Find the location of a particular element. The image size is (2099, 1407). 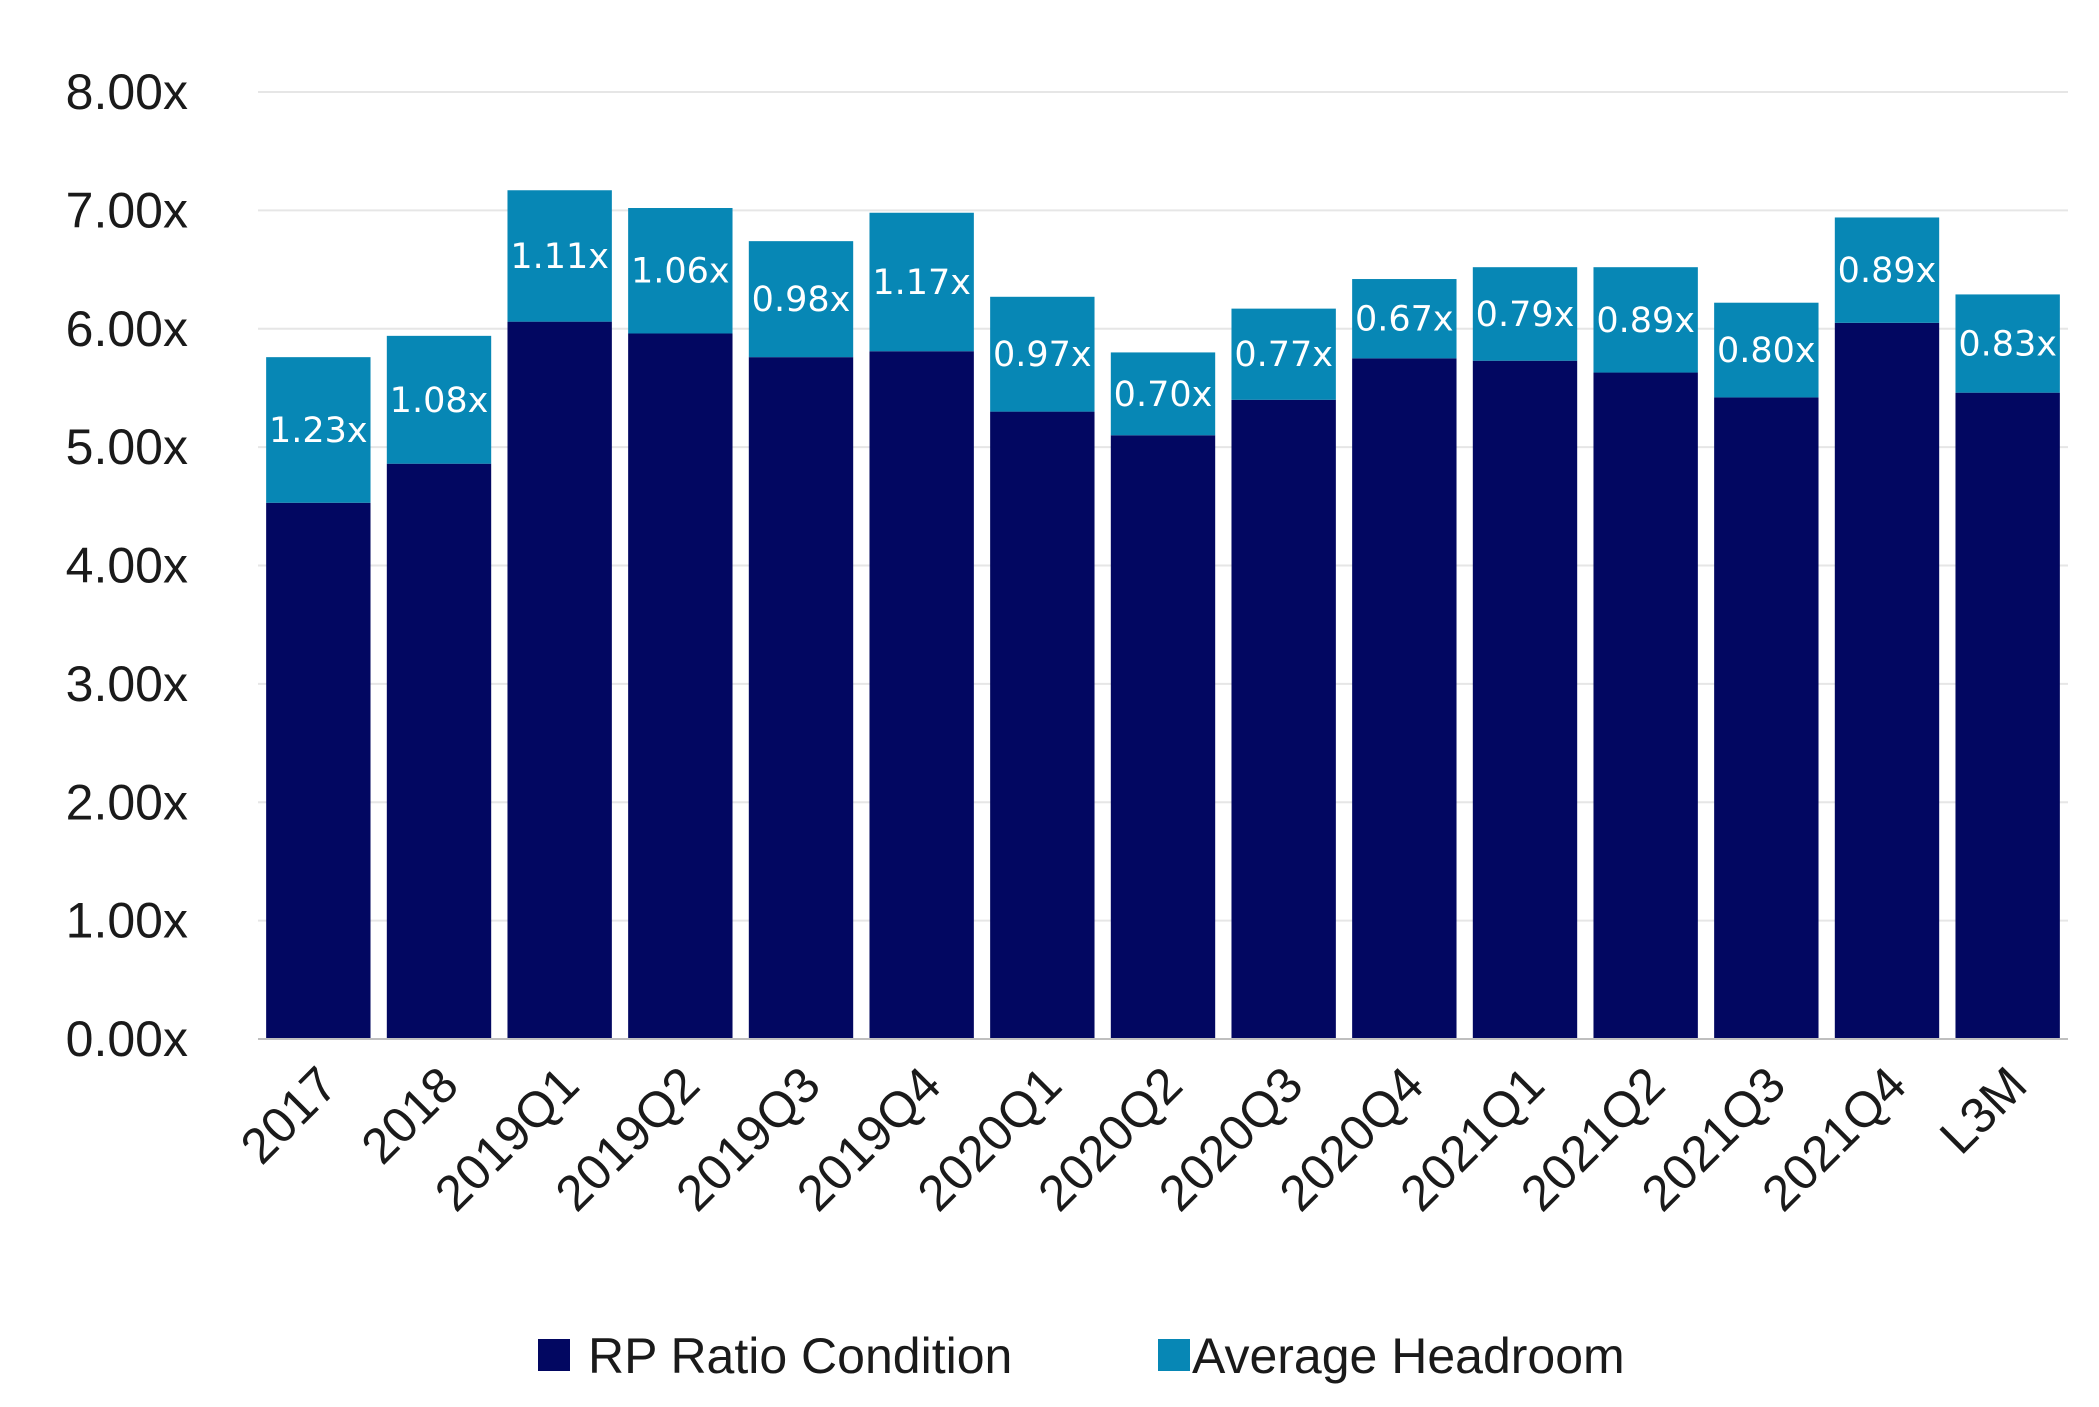

legend-swatch-average-headroom is located at coordinates (1174, 1355).